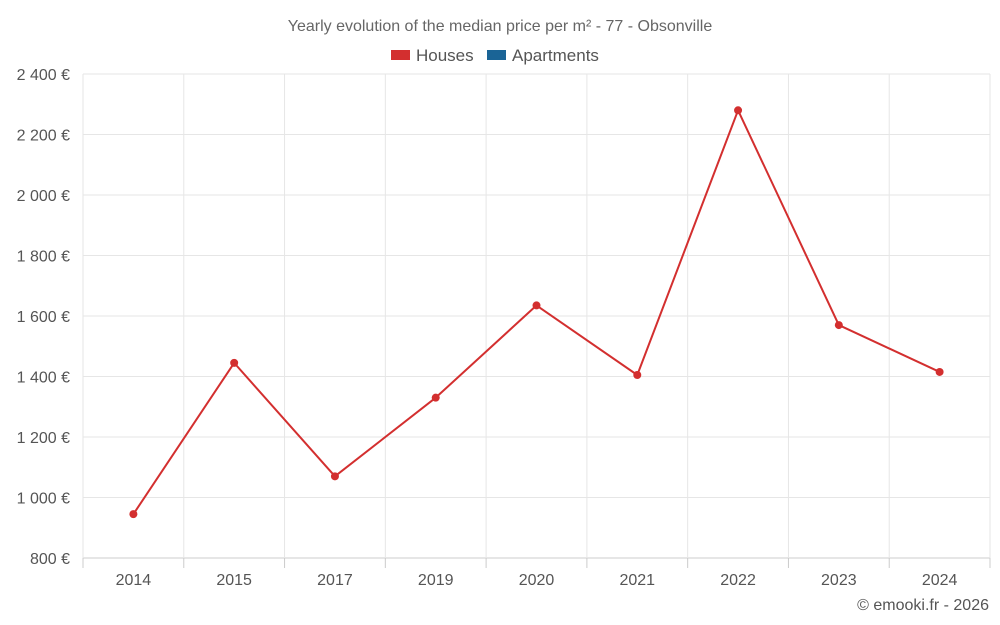  Describe the element at coordinates (637, 374) in the screenshot. I see `data-point-houses-2021` at that location.